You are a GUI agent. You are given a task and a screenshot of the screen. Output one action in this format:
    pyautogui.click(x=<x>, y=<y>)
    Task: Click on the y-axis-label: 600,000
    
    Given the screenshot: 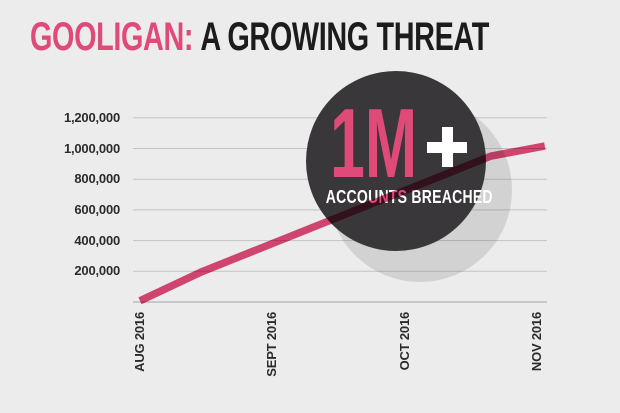 What is the action you would take?
    pyautogui.click(x=97, y=209)
    